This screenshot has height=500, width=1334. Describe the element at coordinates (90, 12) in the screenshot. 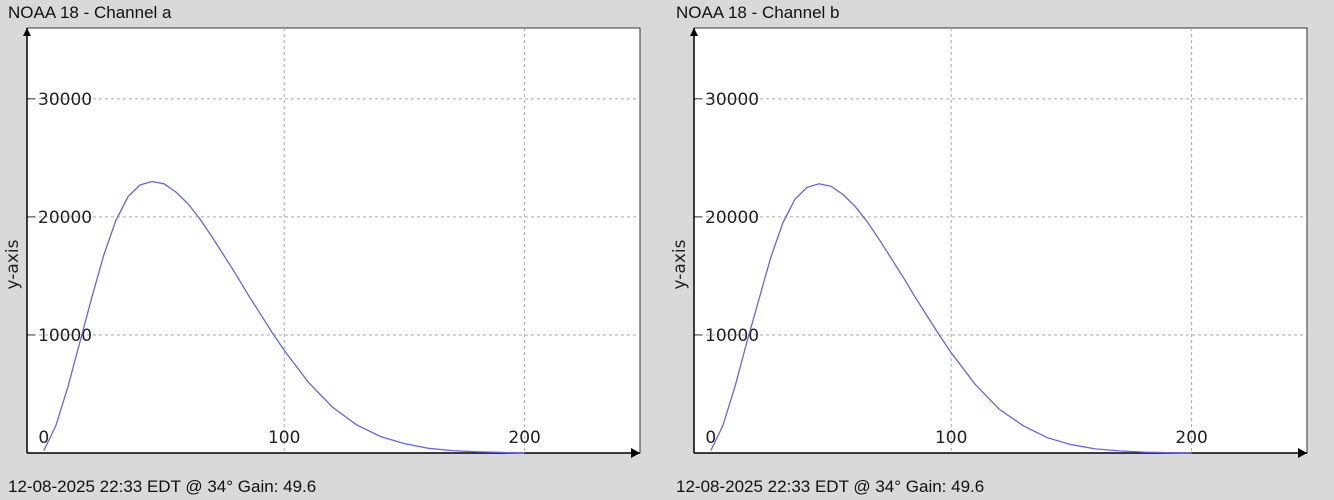

I see `chart-title: NOAA 18 - Channel a` at that location.